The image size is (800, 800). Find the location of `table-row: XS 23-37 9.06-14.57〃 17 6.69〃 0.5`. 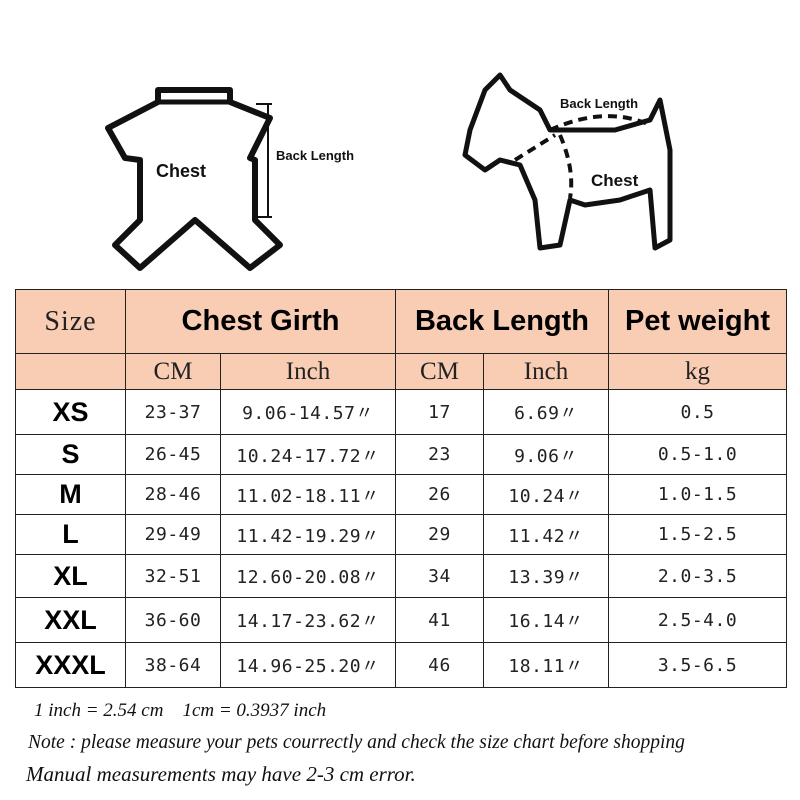

table-row: XS 23-37 9.06-14.57〃 17 6.69〃 0.5 is located at coordinates (401, 412).